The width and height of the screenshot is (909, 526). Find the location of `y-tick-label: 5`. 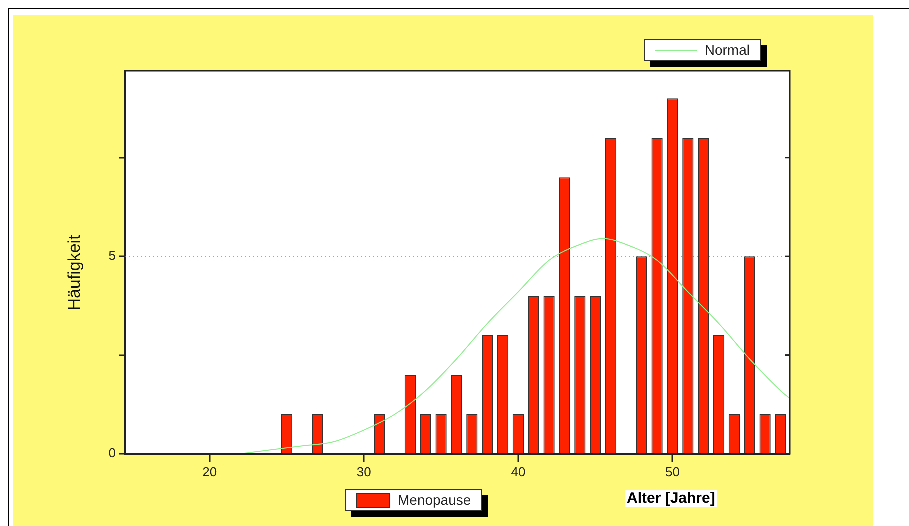

y-tick-label: 5 is located at coordinates (112, 256).